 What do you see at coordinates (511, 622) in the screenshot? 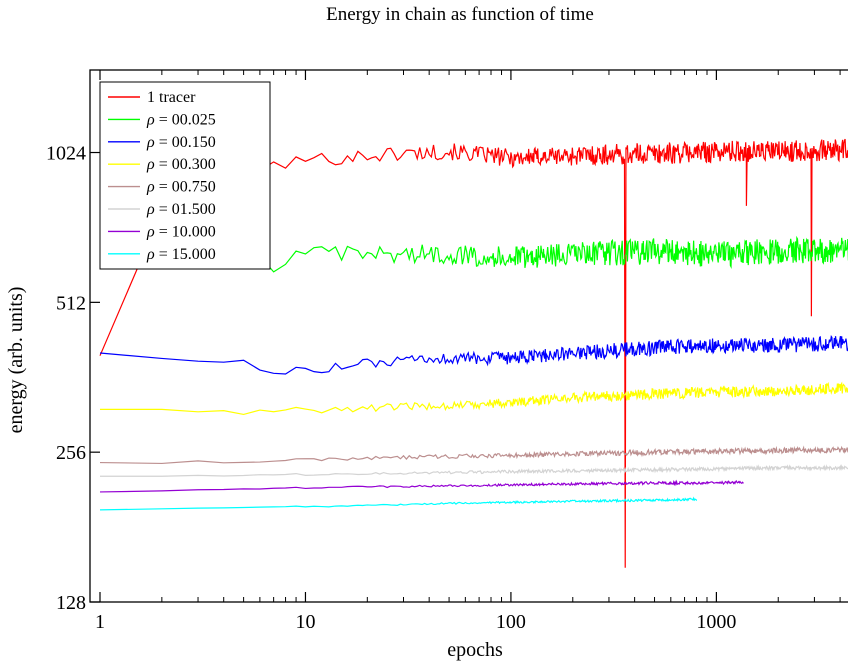
I see `x-tick-label-2: 100` at bounding box center [511, 622].